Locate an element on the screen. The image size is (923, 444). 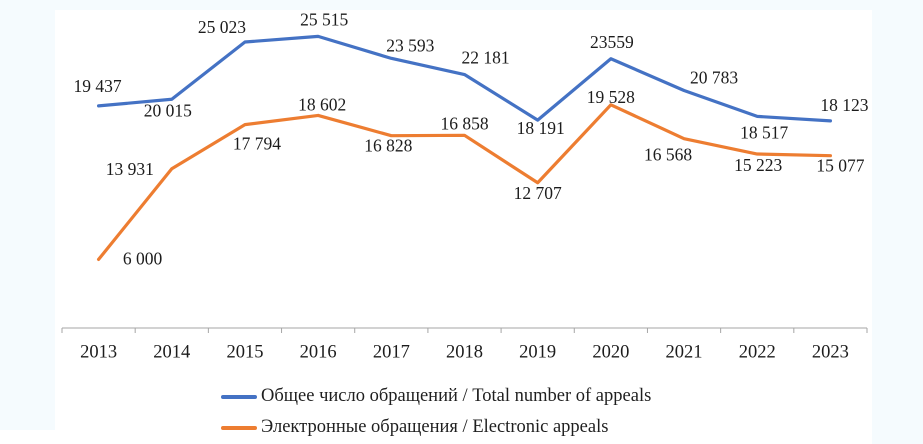
data-label: 16 858 is located at coordinates (464, 123).